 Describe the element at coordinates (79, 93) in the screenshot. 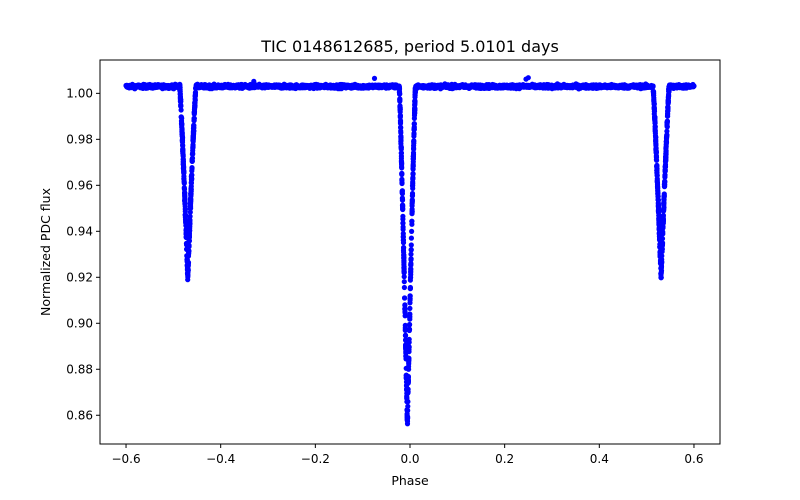

I see `y-tick-label: 1.00` at that location.